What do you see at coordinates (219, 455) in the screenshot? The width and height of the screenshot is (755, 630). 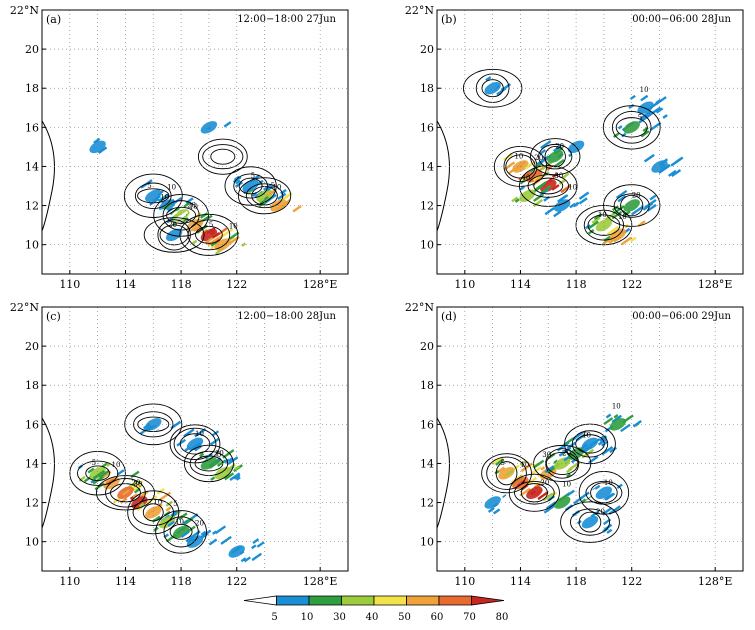 I see `contour-label: 5` at bounding box center [219, 455].